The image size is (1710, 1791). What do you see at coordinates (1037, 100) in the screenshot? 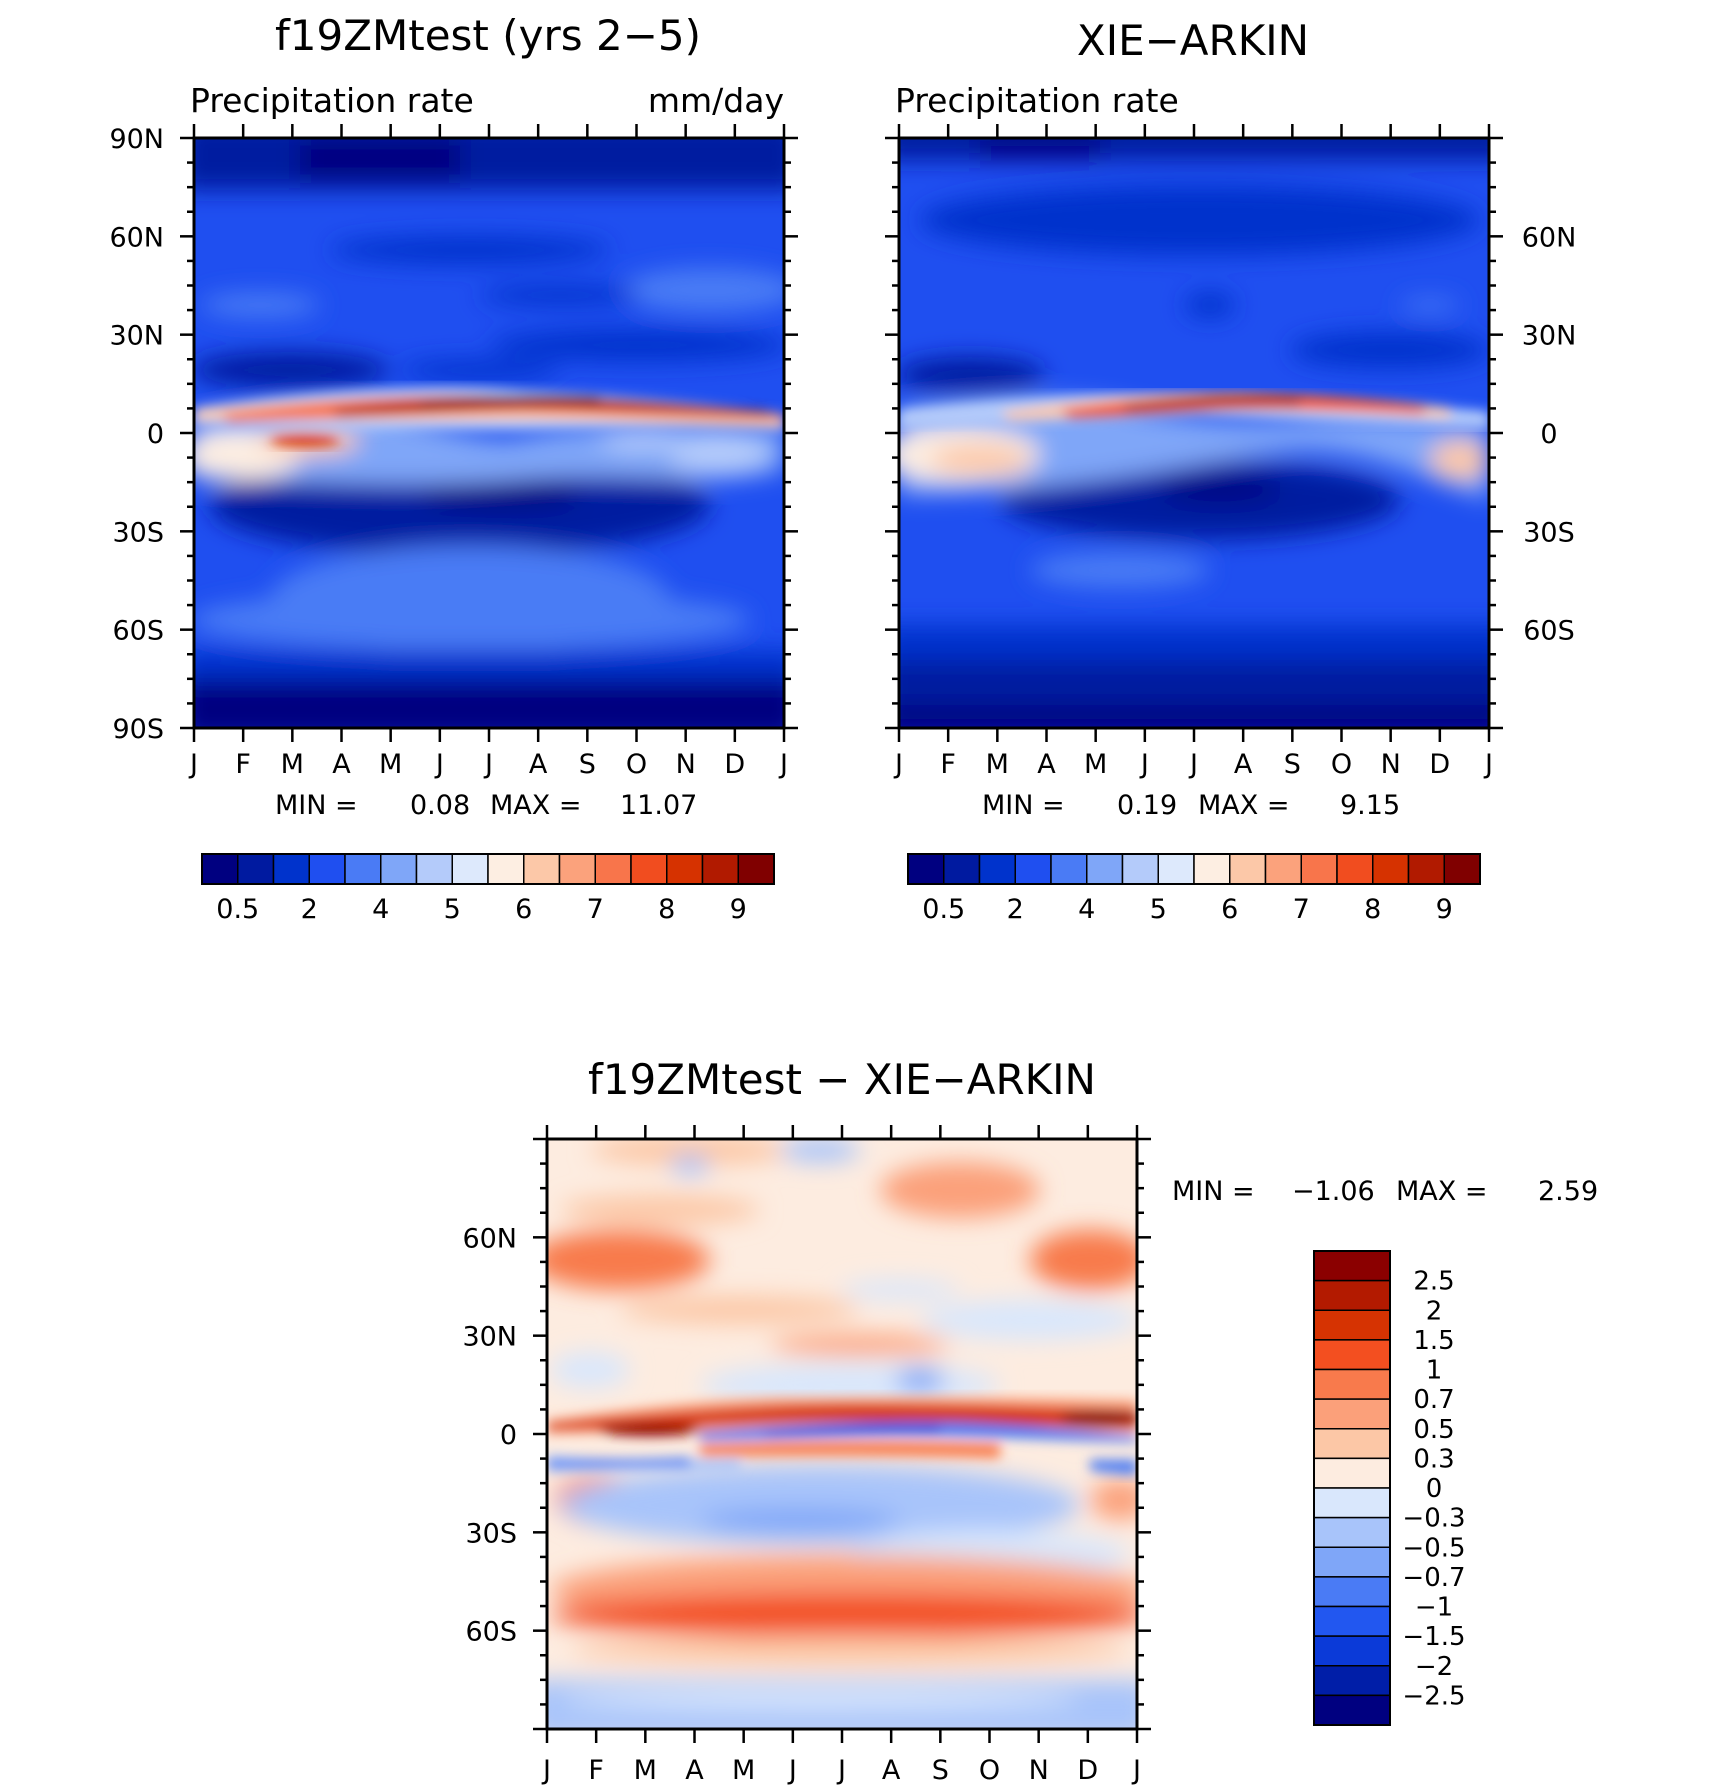
I see `panel-obs-subtitle-left: Precipitation rate` at bounding box center [1037, 100].